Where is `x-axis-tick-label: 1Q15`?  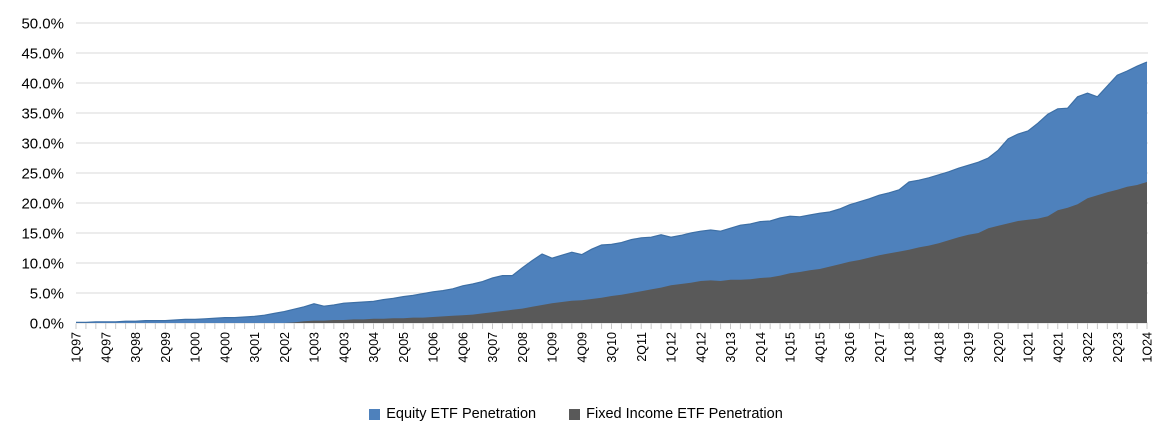 x-axis-tick-label: 1Q15 is located at coordinates (791, 347).